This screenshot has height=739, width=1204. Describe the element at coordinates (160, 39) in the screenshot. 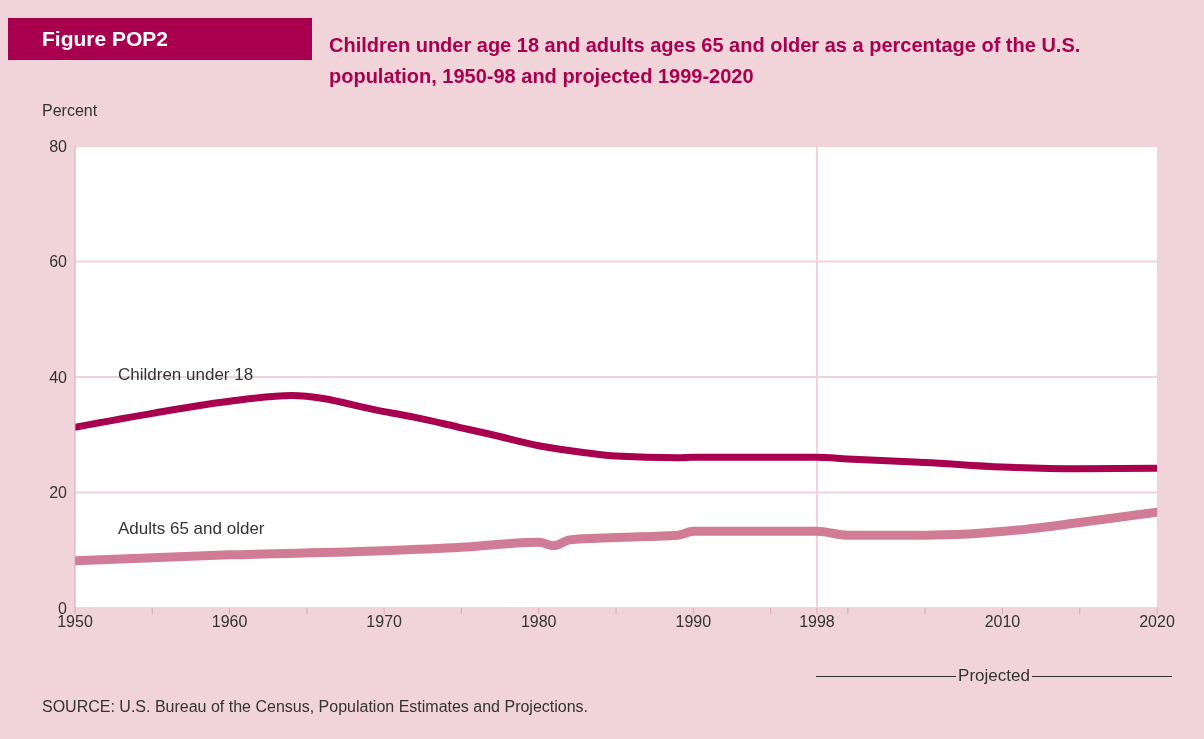

I see `text: Figure POP2` at that location.